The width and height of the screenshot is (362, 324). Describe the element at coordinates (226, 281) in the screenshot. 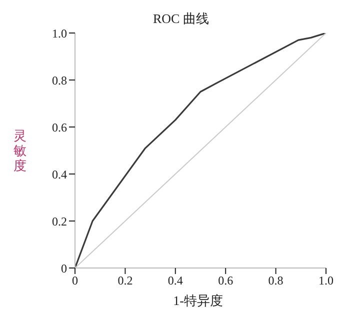

I see `x-tick-label: 0.6` at that location.